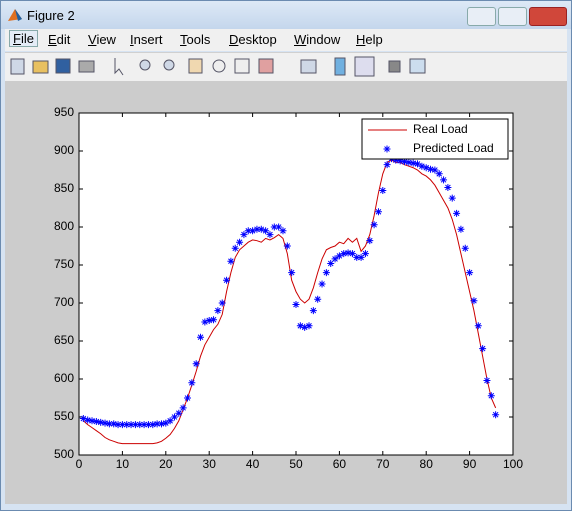  Describe the element at coordinates (64, 150) in the screenshot. I see `y-tick-label: 900` at that location.